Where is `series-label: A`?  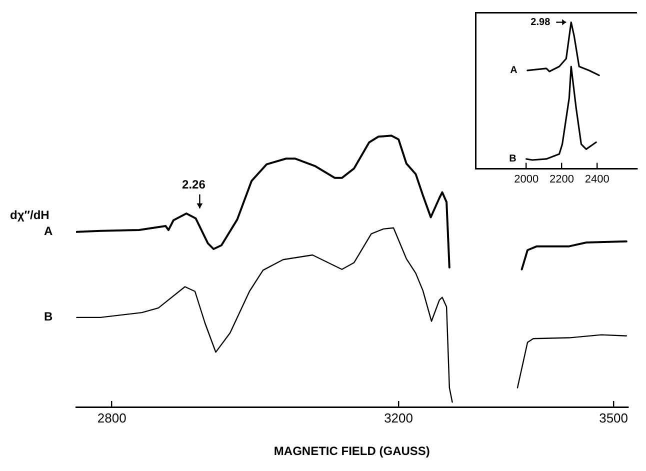 series-label: A is located at coordinates (514, 70).